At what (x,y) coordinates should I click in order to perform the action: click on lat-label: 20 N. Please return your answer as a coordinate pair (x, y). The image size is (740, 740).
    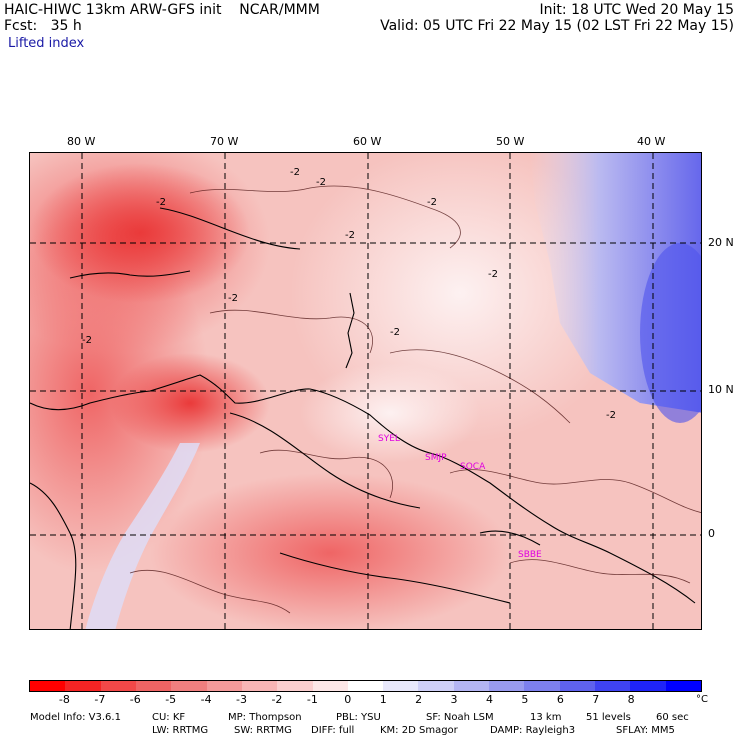
    Looking at the image, I should click on (721, 242).